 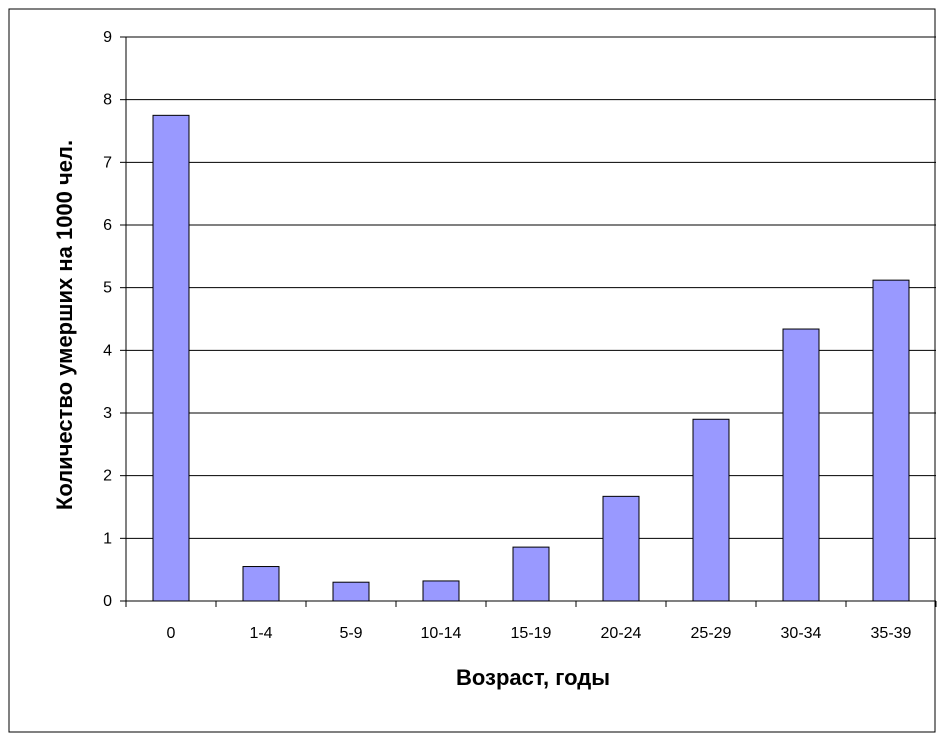 What do you see at coordinates (801, 633) in the screenshot?
I see `x-tick-label: 30-34` at bounding box center [801, 633].